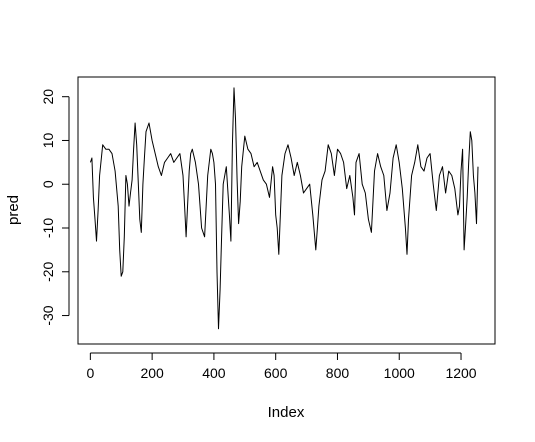 This screenshot has height=442, width=535. I want to click on x-tick-label: 1200, so click(460, 373).